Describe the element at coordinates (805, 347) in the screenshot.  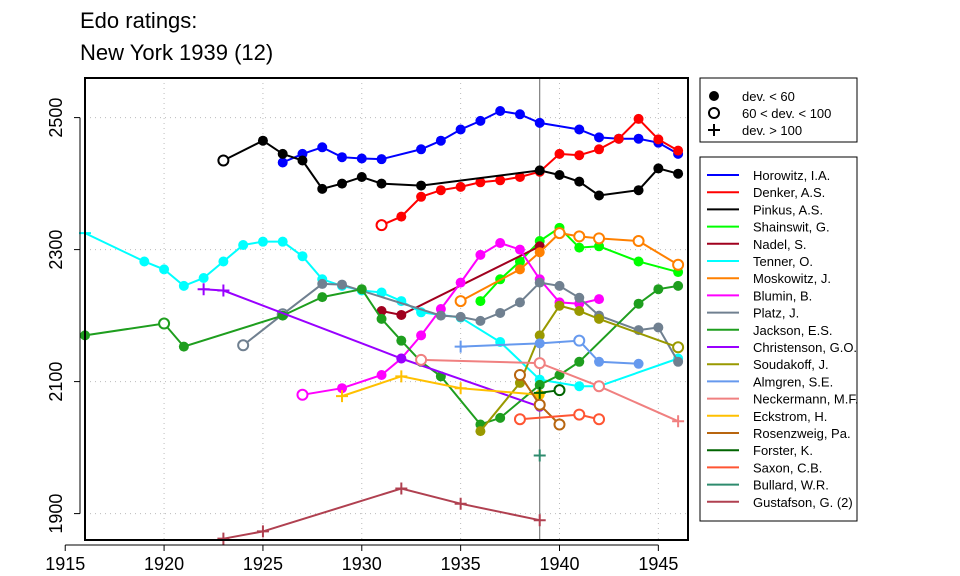
I see `legend-label: Christenson, G.O.` at that location.